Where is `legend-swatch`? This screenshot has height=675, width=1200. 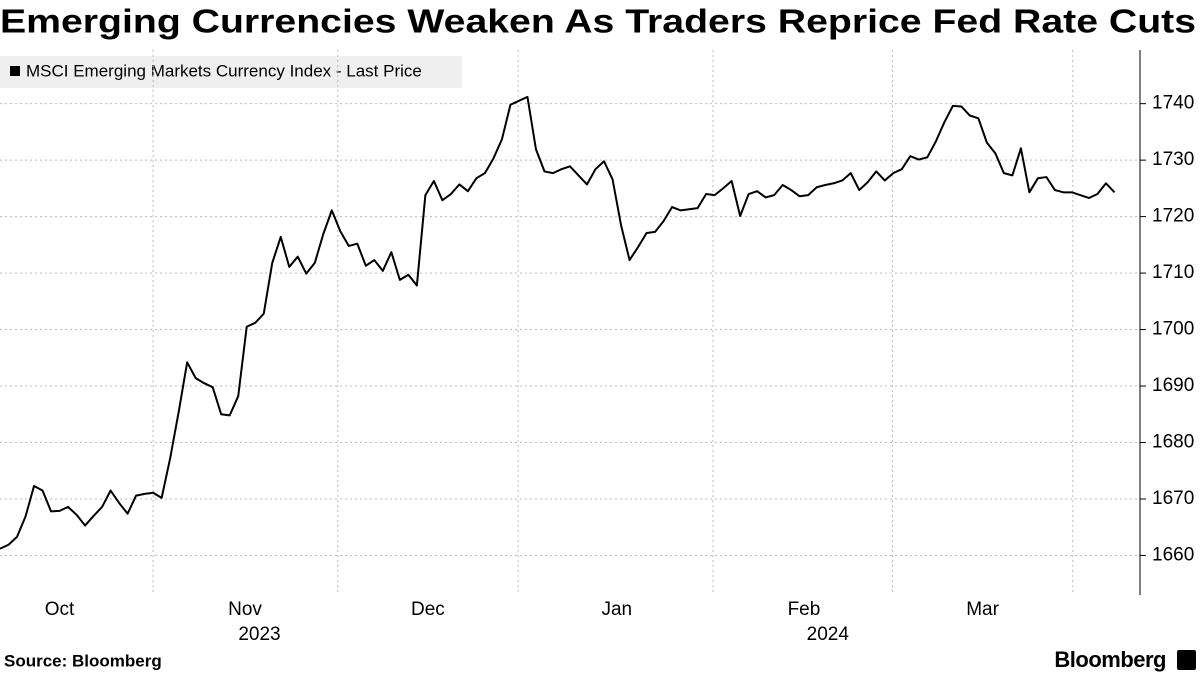 legend-swatch is located at coordinates (15, 71).